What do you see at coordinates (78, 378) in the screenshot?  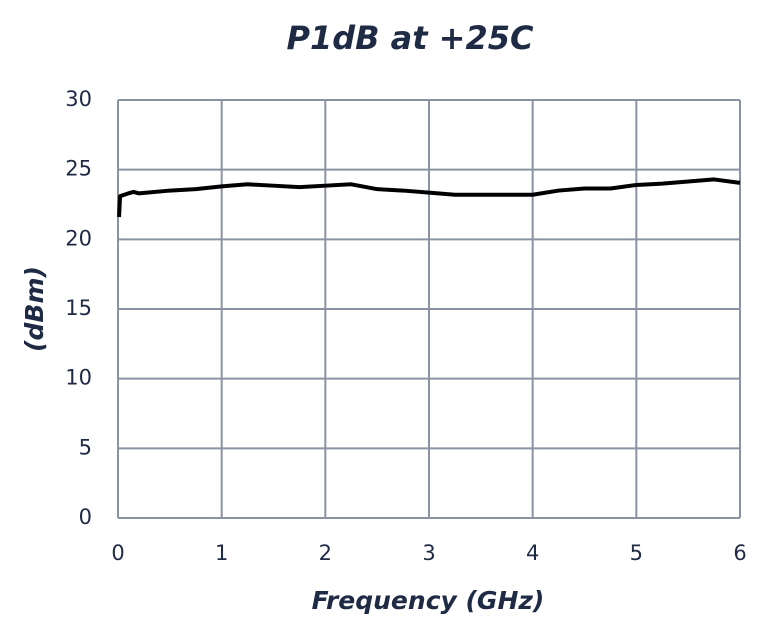 I see `y-tick-label: 10` at bounding box center [78, 378].